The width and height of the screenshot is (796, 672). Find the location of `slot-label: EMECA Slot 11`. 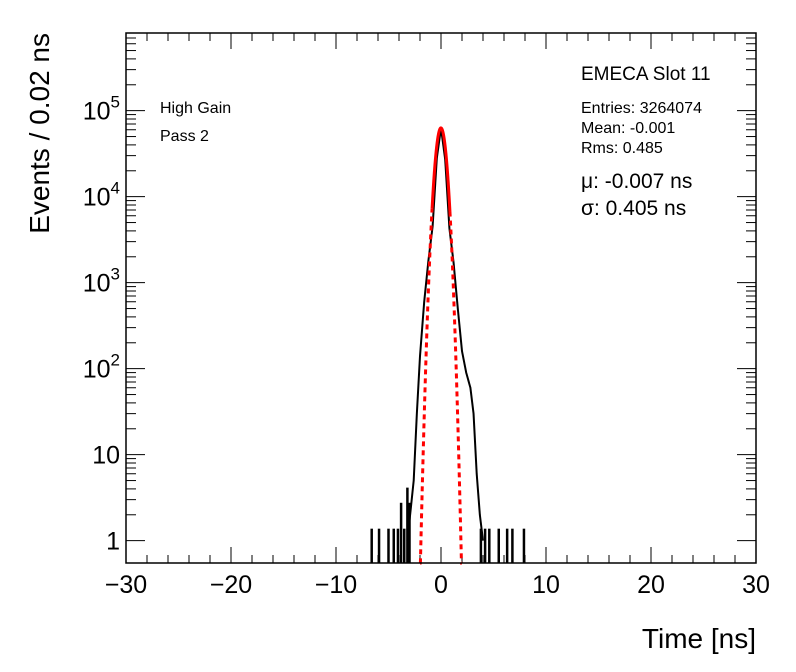

slot-label: EMECA Slot 11 is located at coordinates (646, 74).